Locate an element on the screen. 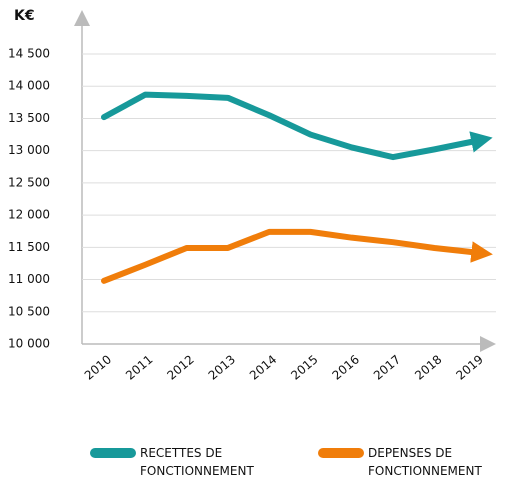 The width and height of the screenshot is (518, 484). y-tick-label: 11 500 is located at coordinates (29, 247).